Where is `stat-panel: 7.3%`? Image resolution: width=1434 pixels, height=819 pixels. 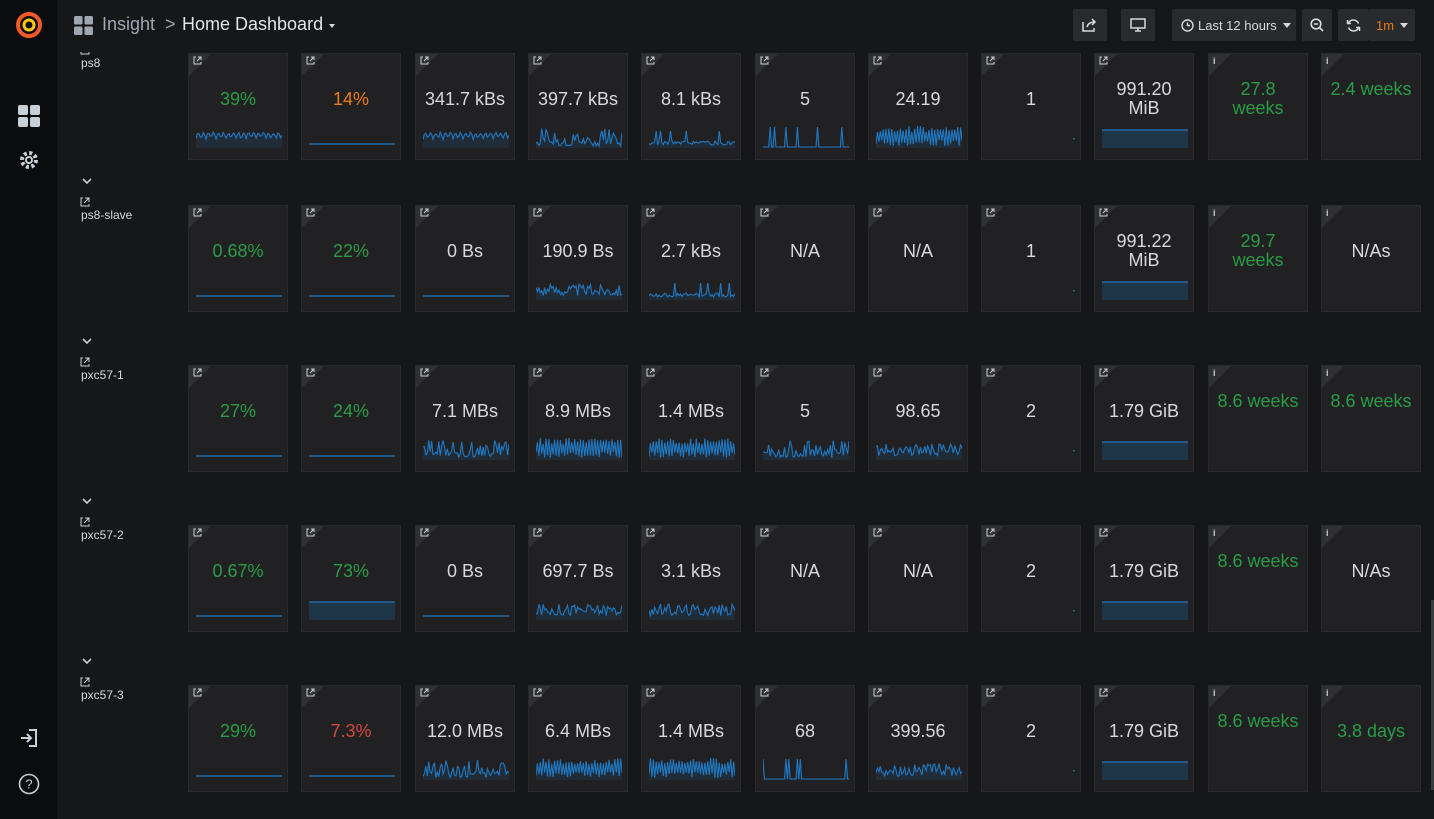 stat-panel: 7.3% is located at coordinates (351, 738).